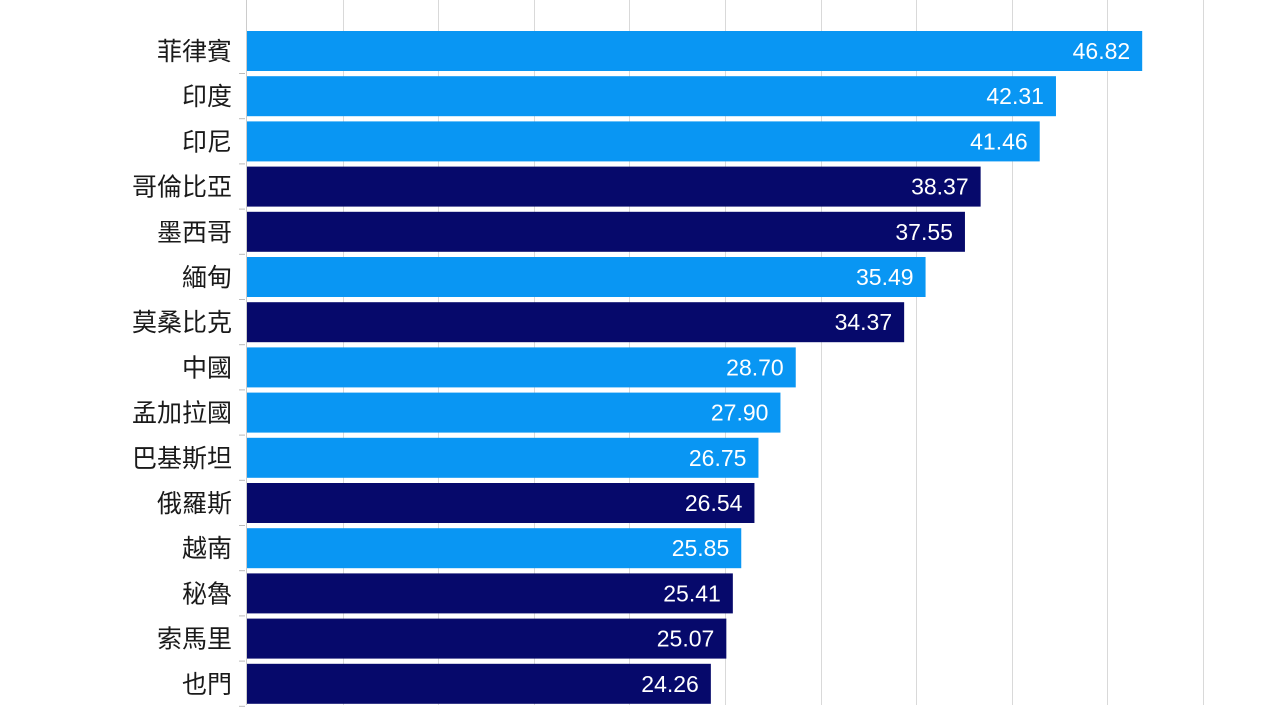 The image size is (1280, 720). What do you see at coordinates (207, 96) in the screenshot?
I see `category-label: 印度` at bounding box center [207, 96].